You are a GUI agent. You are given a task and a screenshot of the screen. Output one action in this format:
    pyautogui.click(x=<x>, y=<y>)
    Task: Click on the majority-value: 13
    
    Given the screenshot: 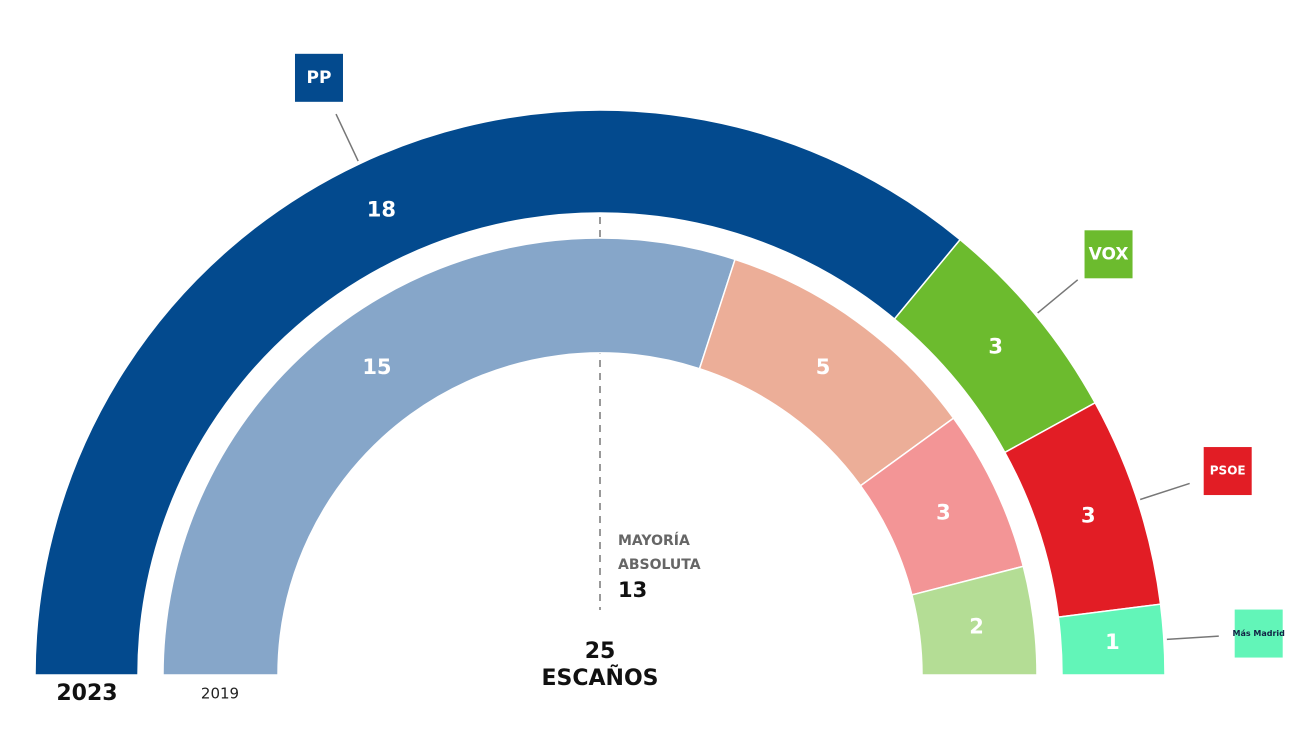 What is the action you would take?
    pyautogui.click(x=632, y=590)
    